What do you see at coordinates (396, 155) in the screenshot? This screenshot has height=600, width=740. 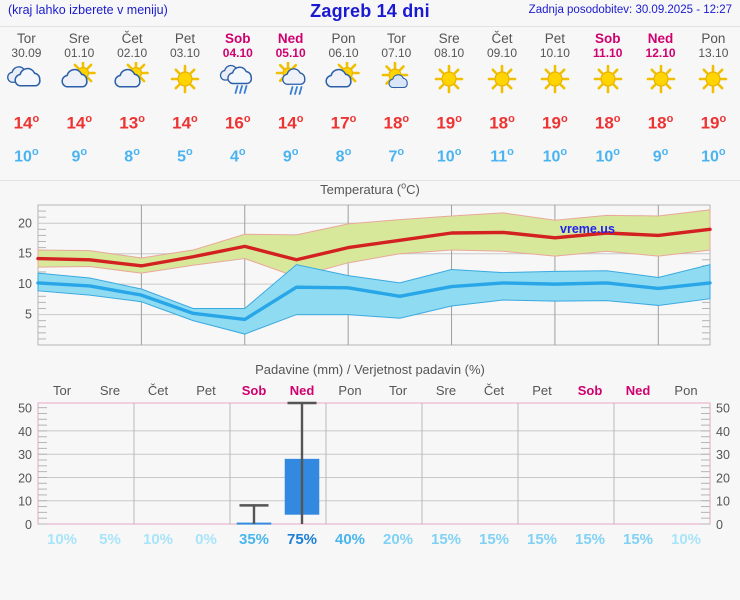 I see `min-temp-value: 7o` at bounding box center [396, 155].